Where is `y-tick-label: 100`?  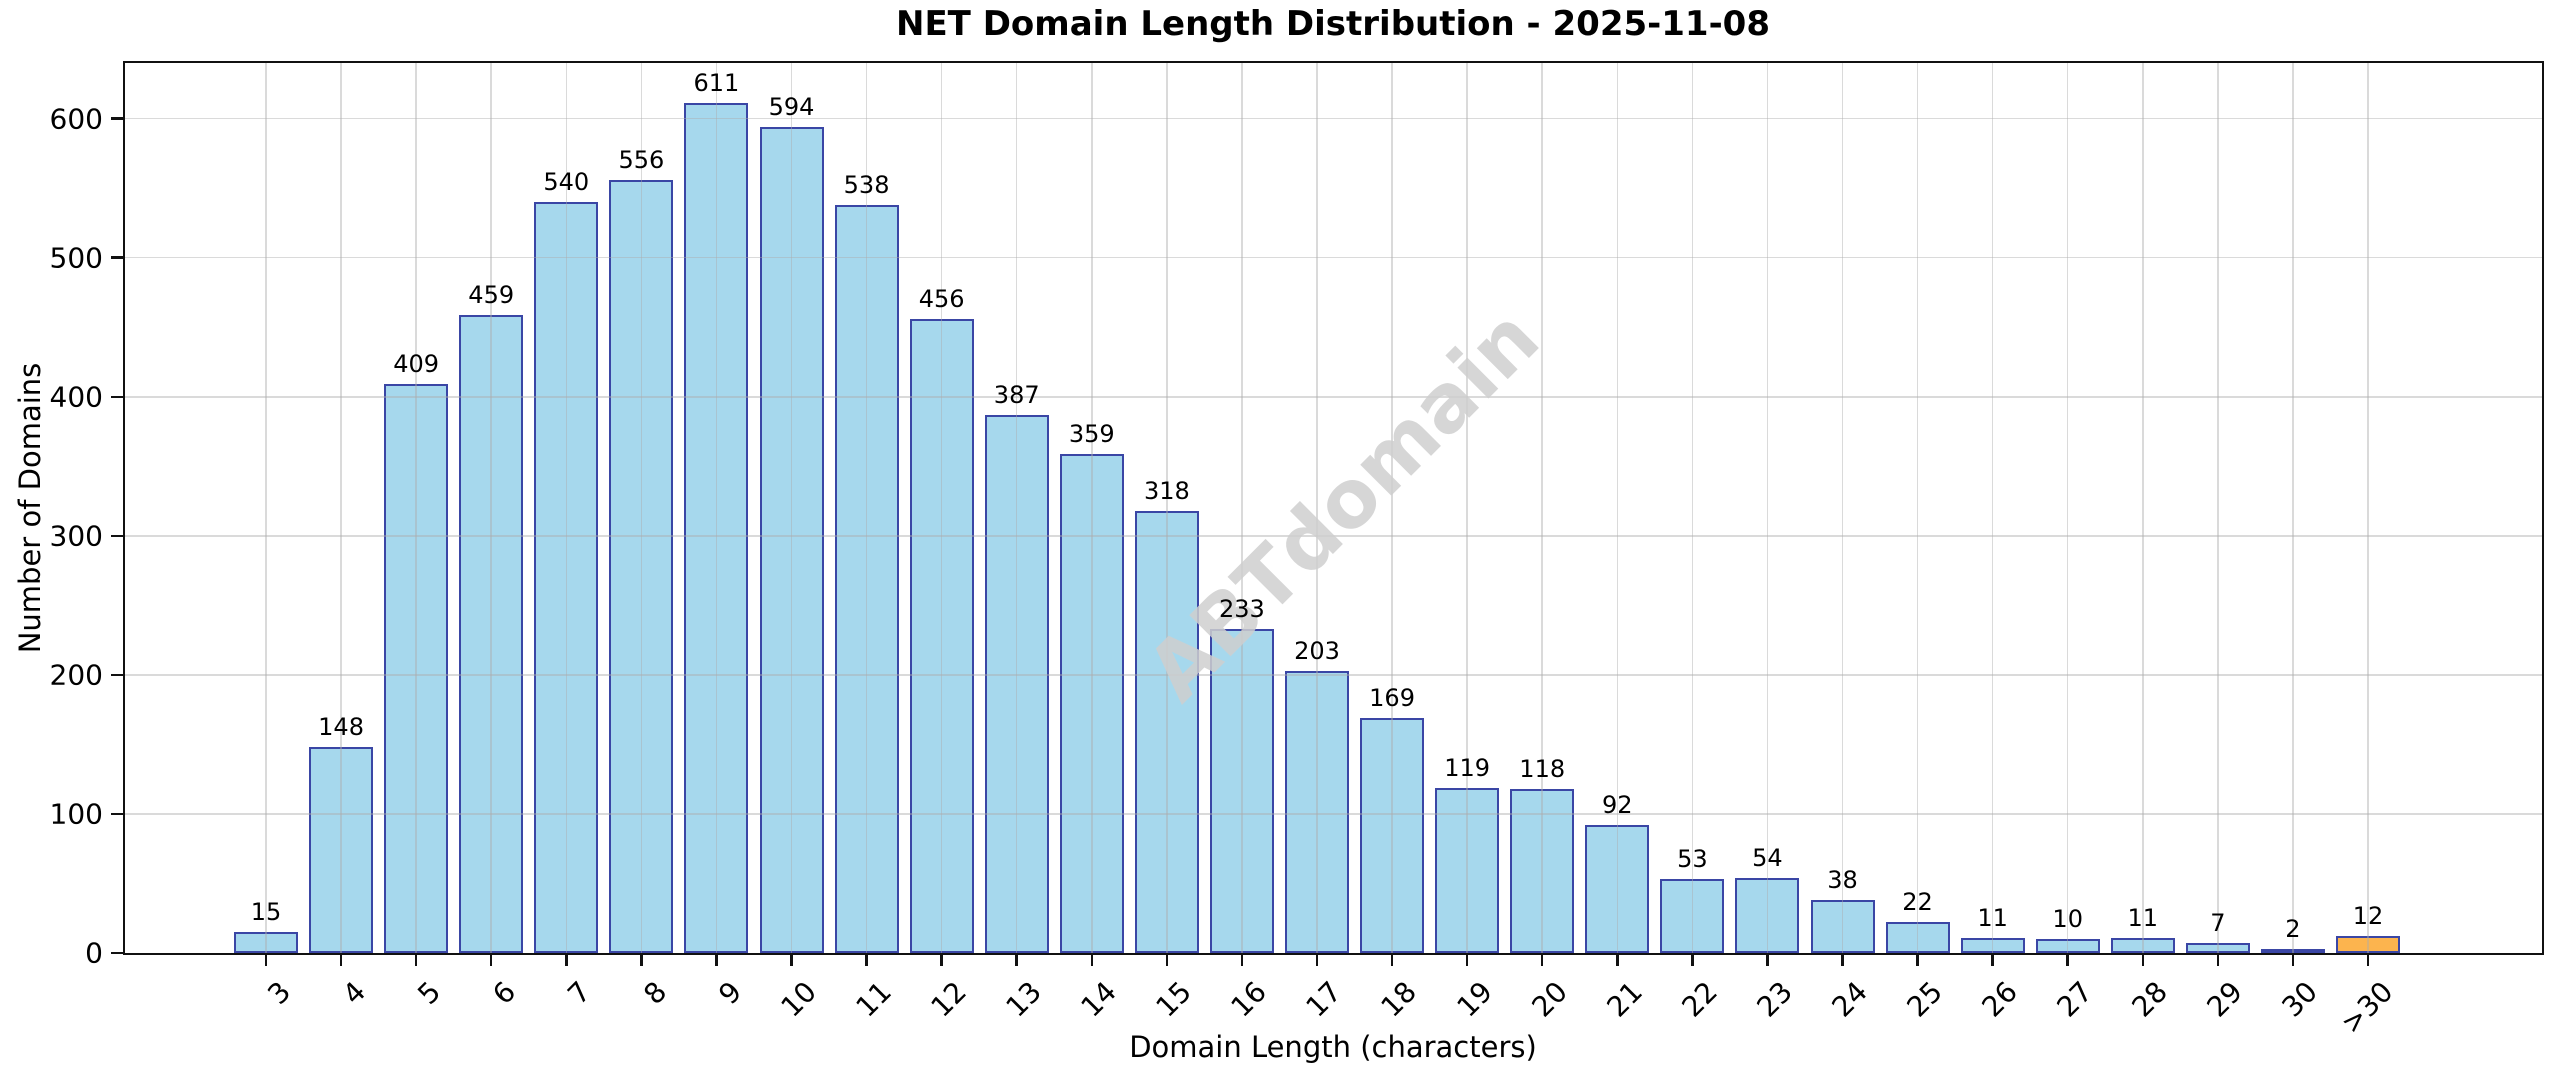
y-tick-label: 100 is located at coordinates (76, 814).